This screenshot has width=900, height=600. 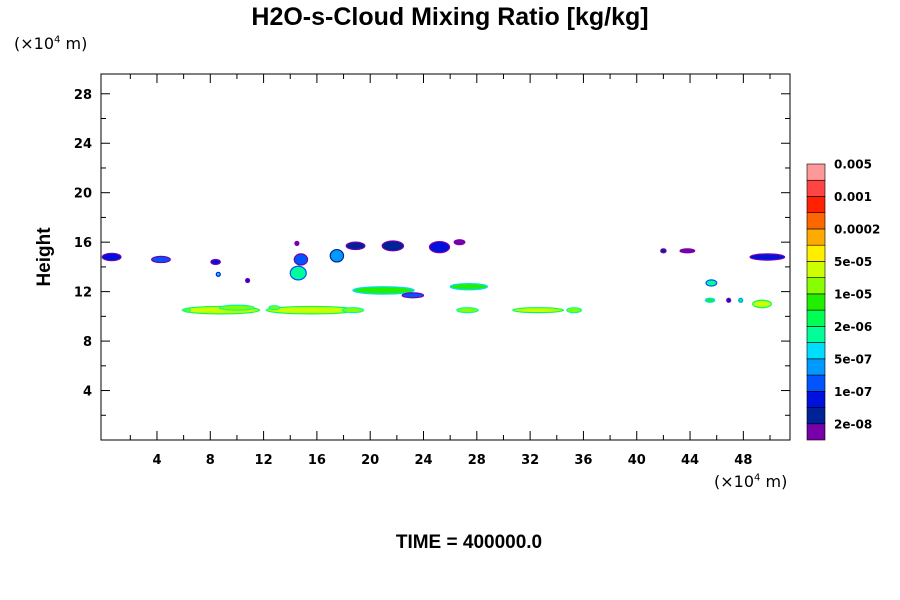 I want to click on y-unit-label: (×104 m), so click(x=51, y=43).